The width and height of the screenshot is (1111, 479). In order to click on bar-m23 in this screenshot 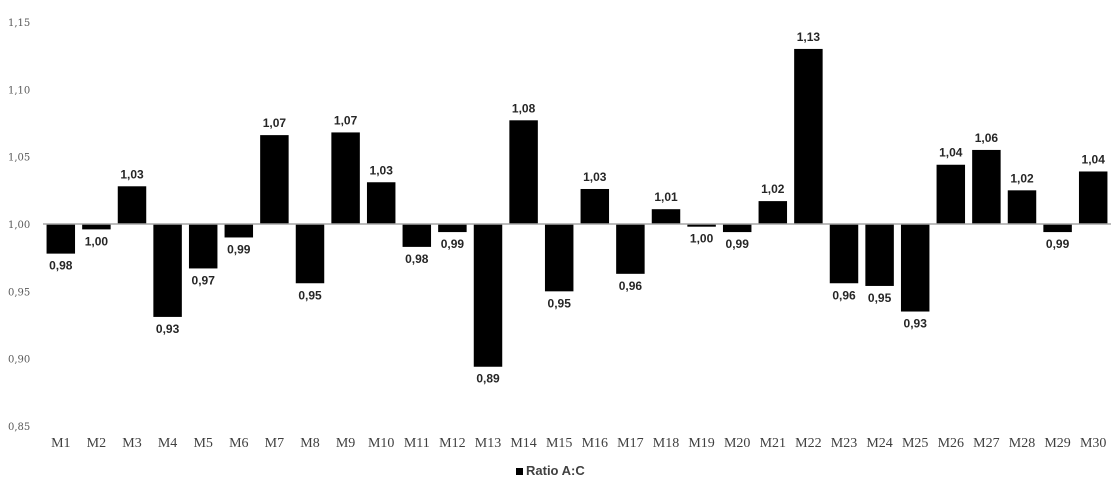, I will do `click(844, 254)`.